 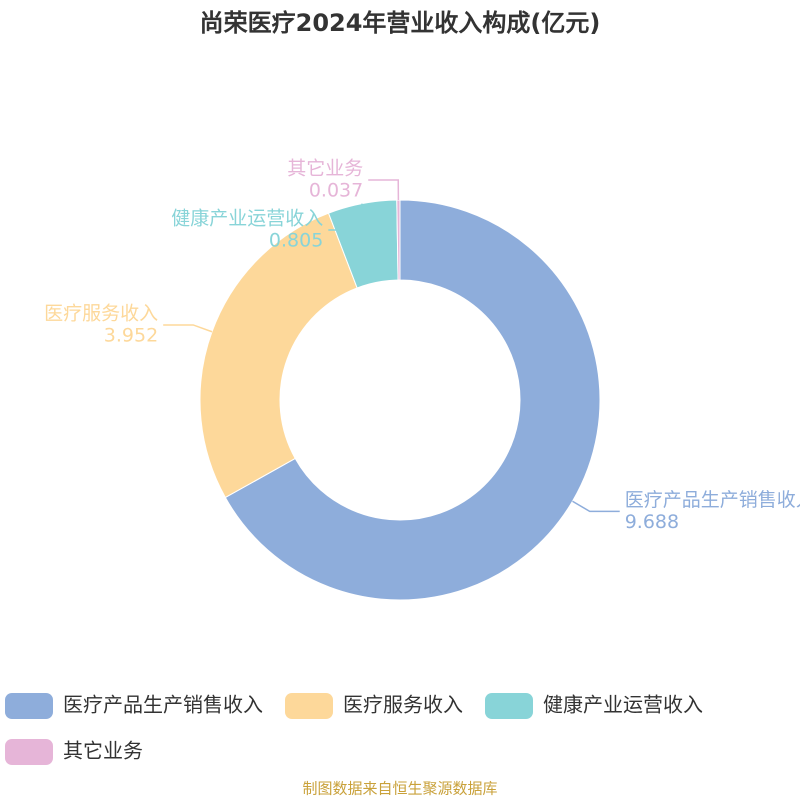 I want to click on data-label-value: 0.037, so click(x=336, y=191).